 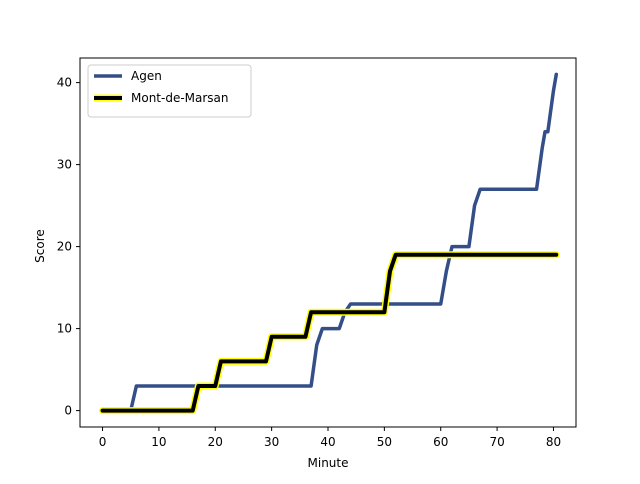 I want to click on x-tick-label: 30, so click(x=271, y=442).